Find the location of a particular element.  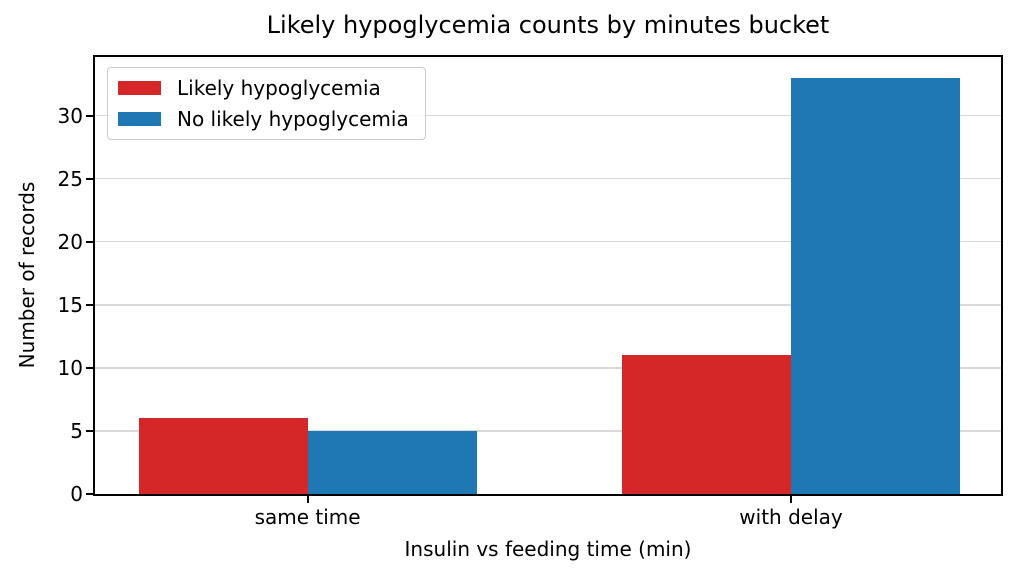

x-tick-mark-with-delay is located at coordinates (791, 499).